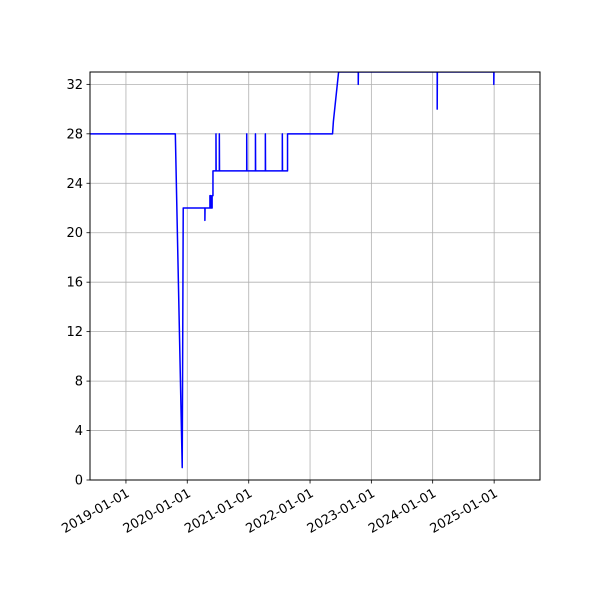 The image size is (600, 604). What do you see at coordinates (74, 332) in the screenshot?
I see `y-tick-label: 12` at bounding box center [74, 332].